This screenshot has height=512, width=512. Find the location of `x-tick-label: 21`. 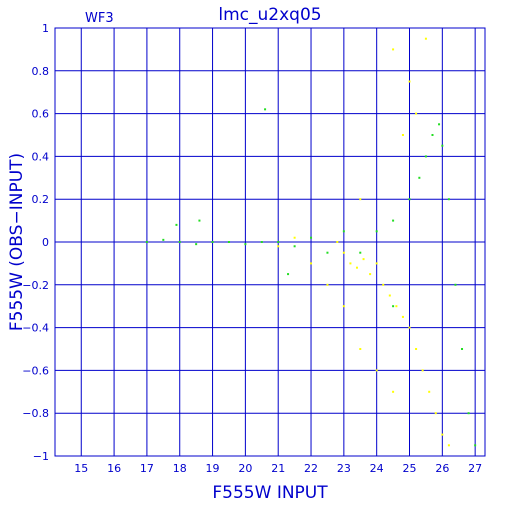

x-tick-label: 21 is located at coordinates (278, 468).